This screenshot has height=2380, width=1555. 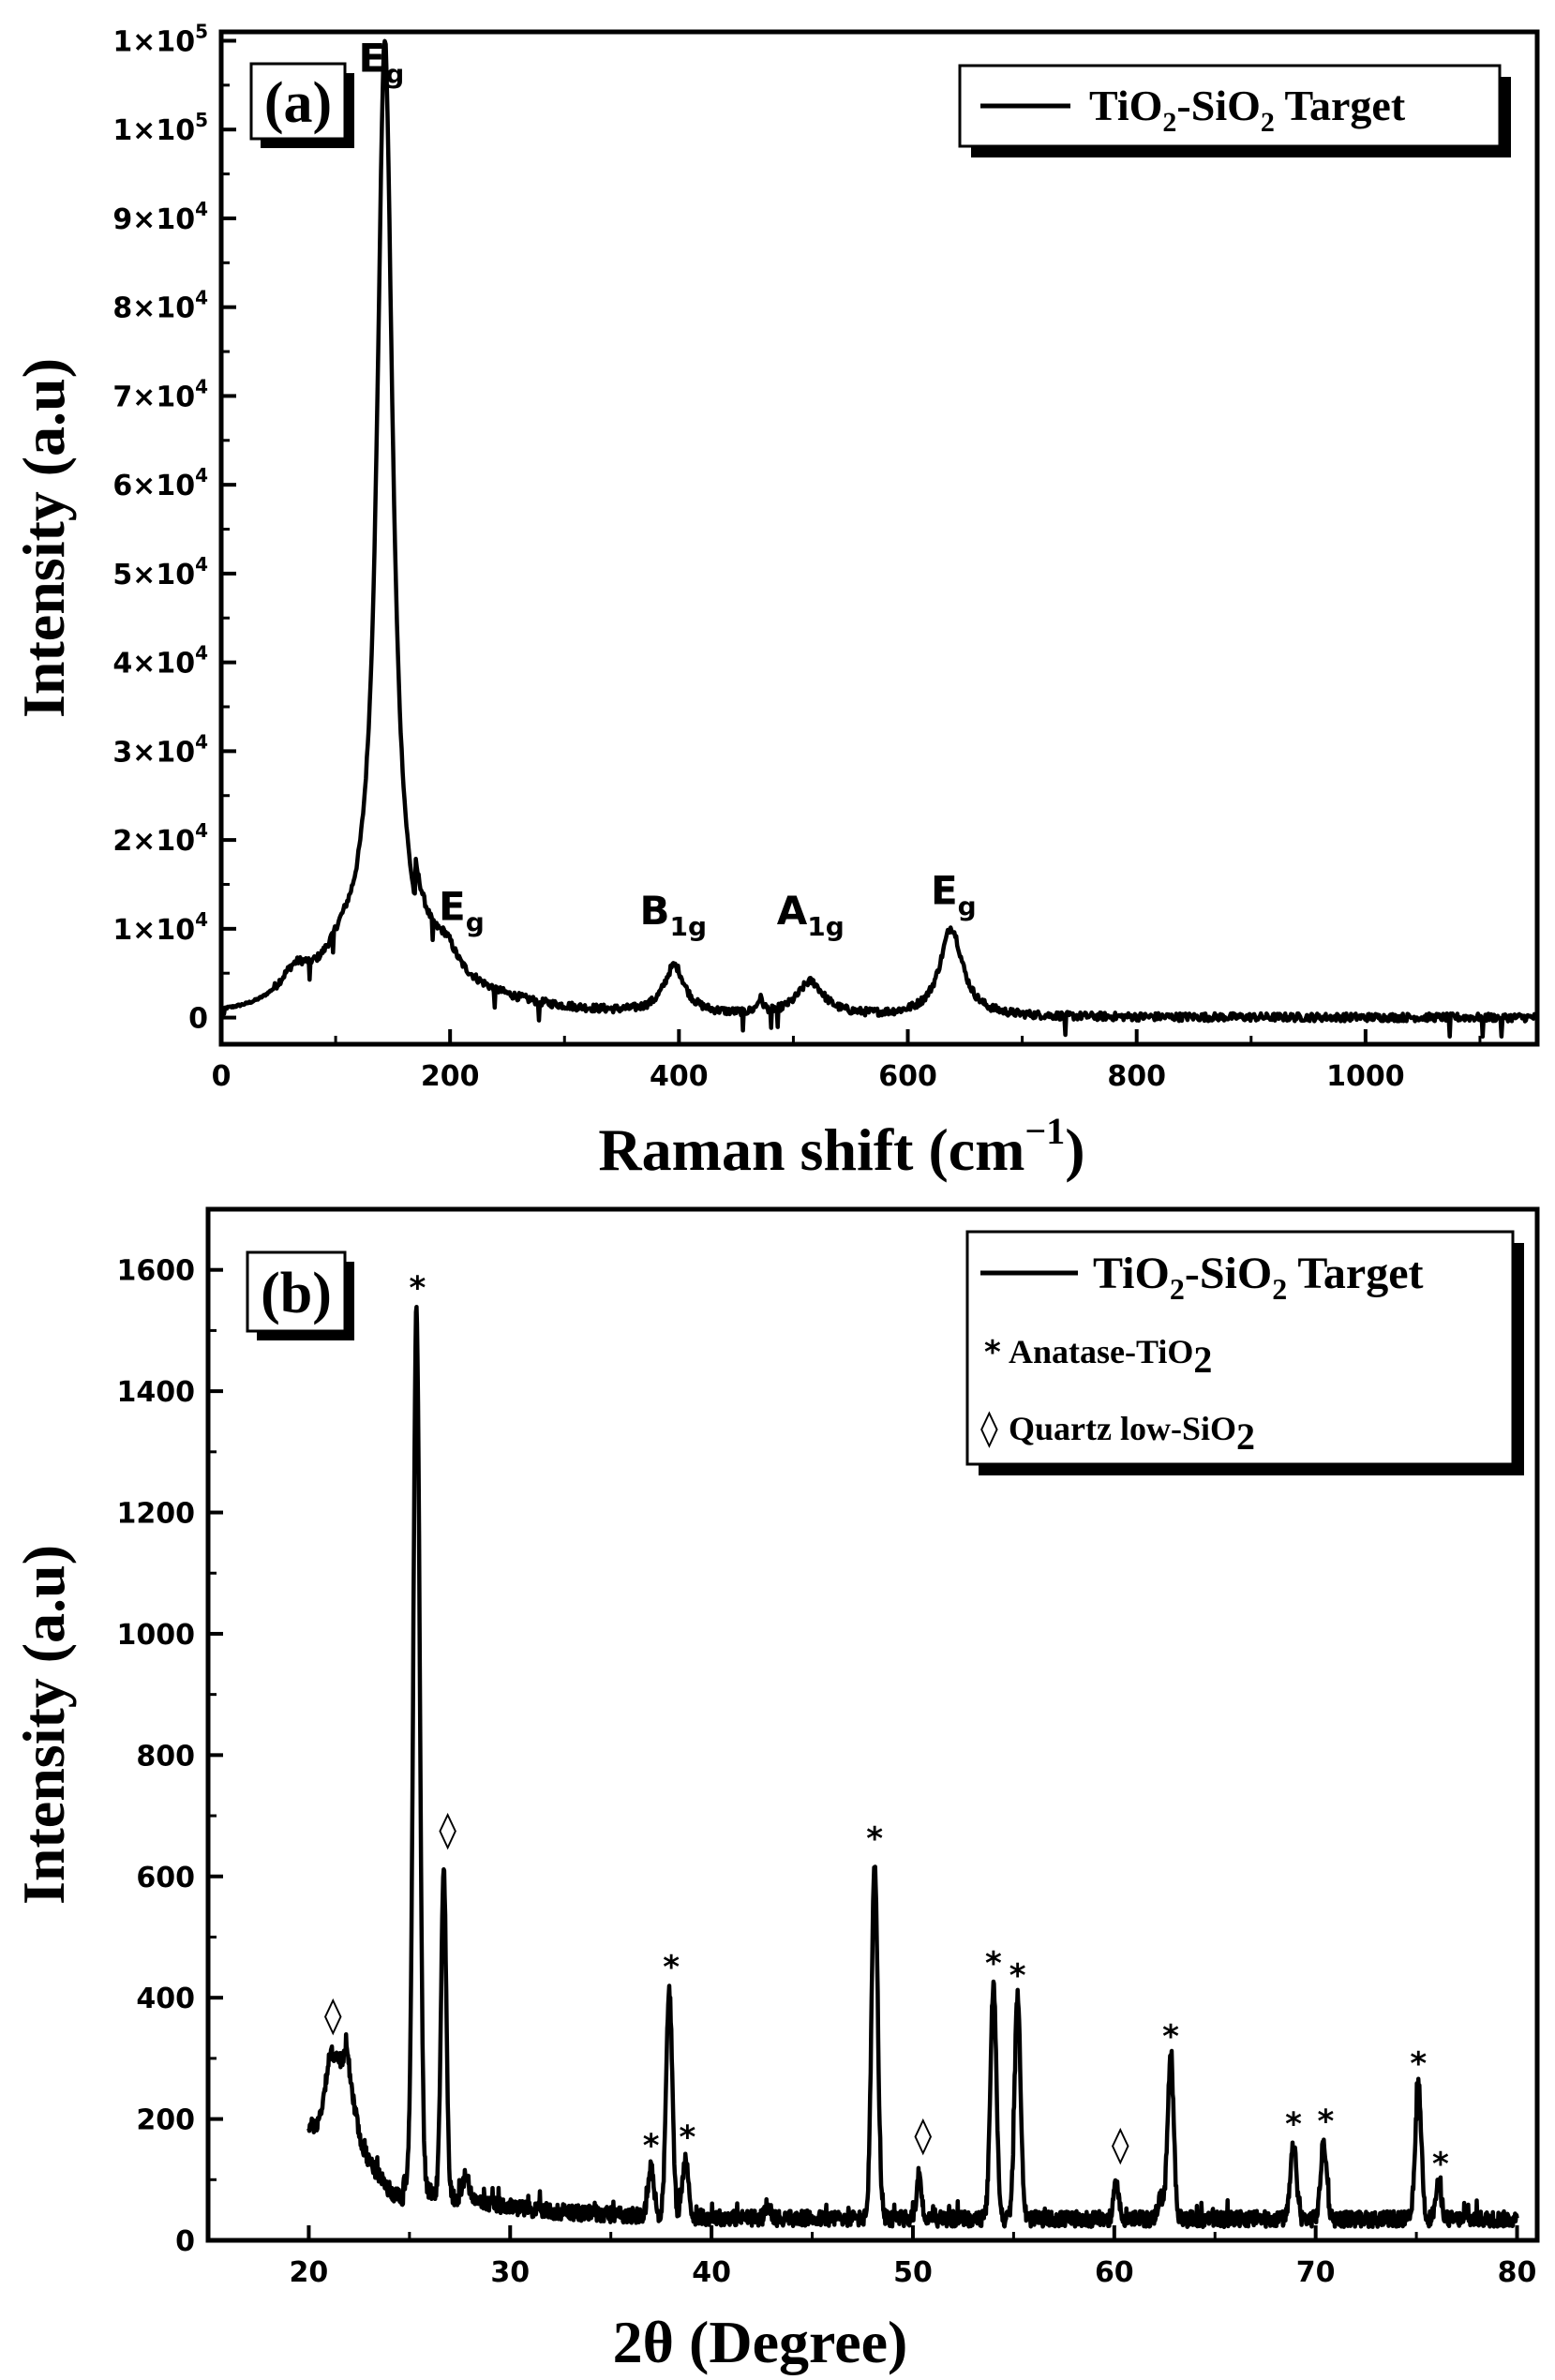 I want to click on legend-quartz-label: Quartz low-SiO2, so click(x=1132, y=1434).